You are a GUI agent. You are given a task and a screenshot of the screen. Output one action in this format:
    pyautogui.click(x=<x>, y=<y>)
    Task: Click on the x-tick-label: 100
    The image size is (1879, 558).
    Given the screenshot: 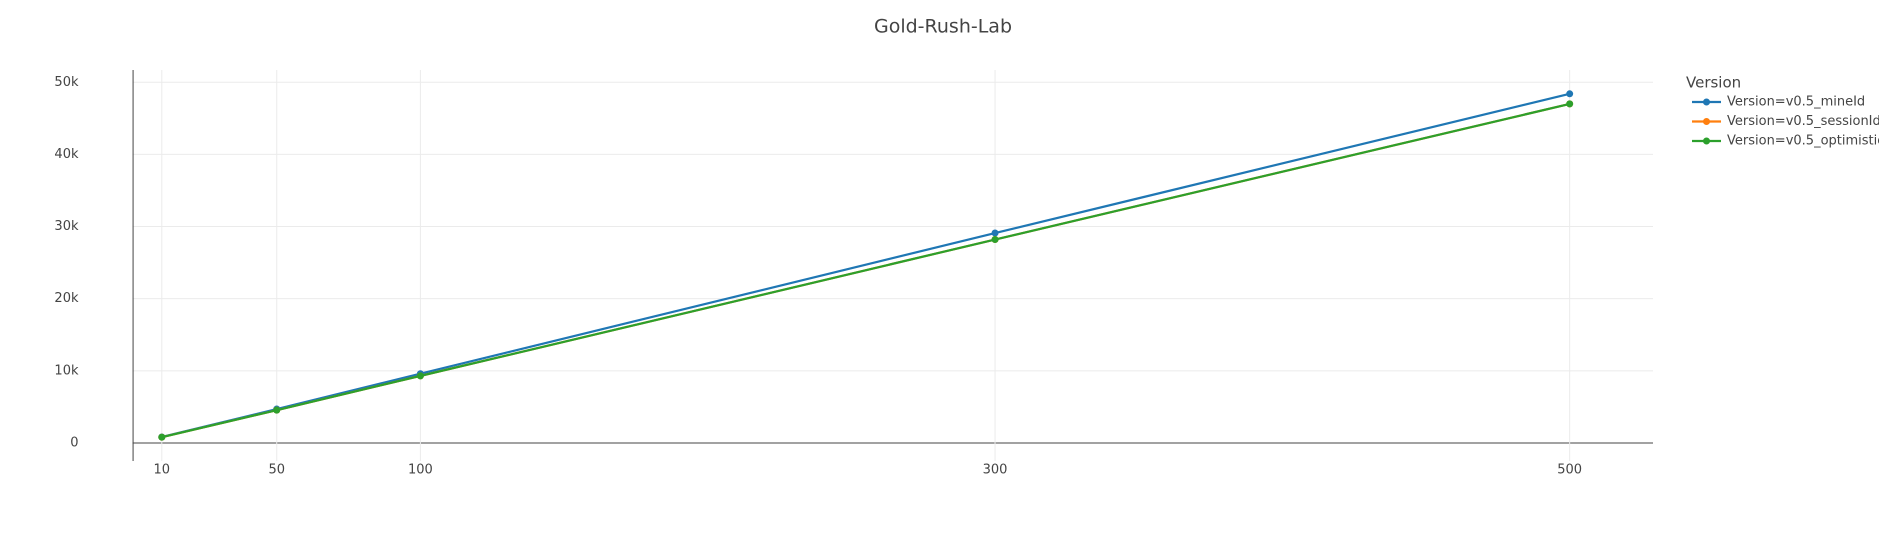 What is the action you would take?
    pyautogui.click(x=420, y=470)
    